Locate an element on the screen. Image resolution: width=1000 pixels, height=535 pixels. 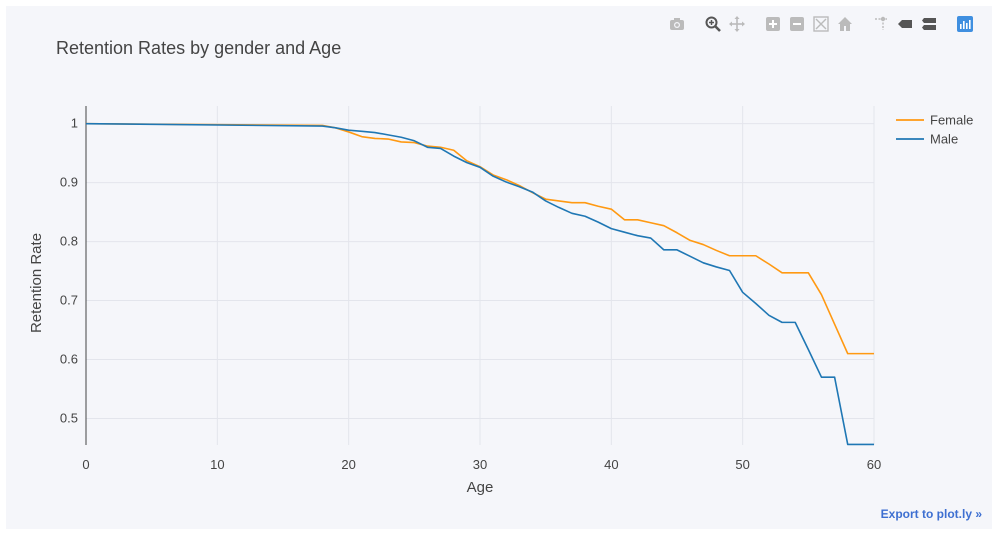
y-tick-label: 1 is located at coordinates (74, 123).